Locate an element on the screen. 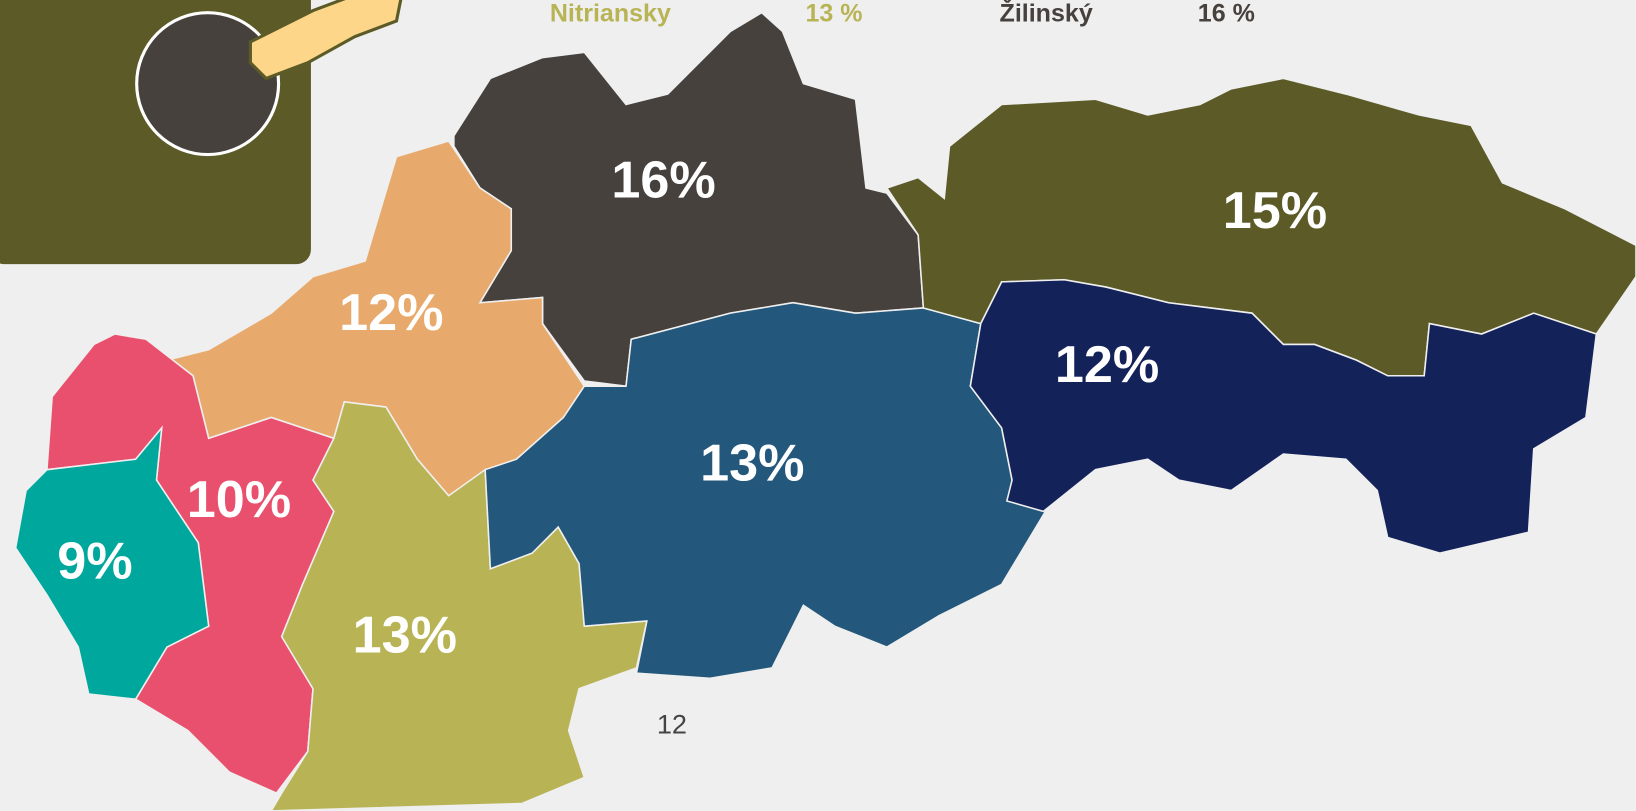  icon-circle is located at coordinates (208, 84).